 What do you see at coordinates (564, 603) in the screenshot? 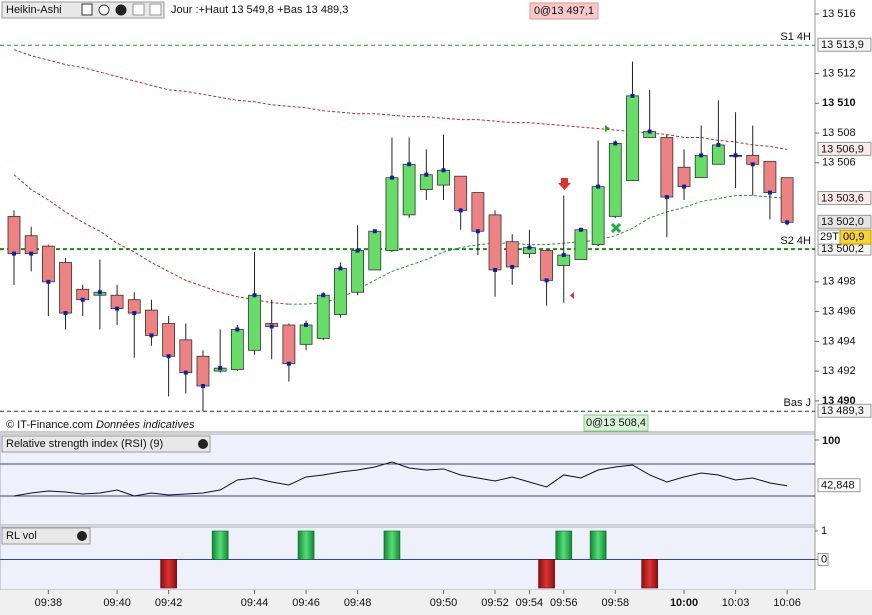
I see `x-tick-label: 09:56` at bounding box center [564, 603].